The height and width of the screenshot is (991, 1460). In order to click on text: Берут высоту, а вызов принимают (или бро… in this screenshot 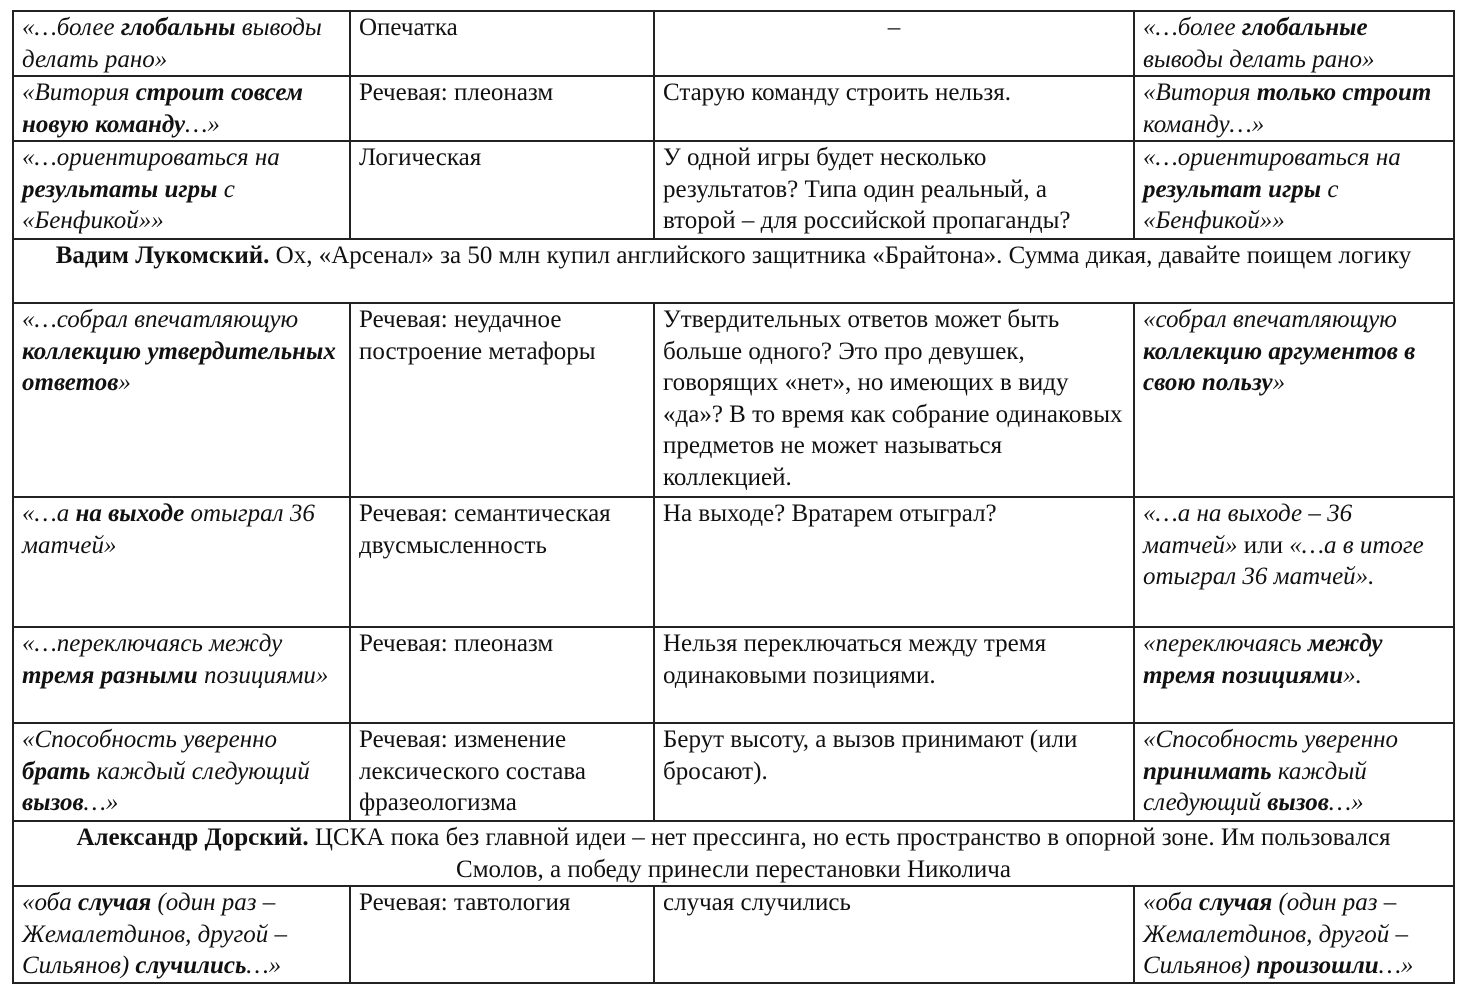, I will do `click(870, 755)`.